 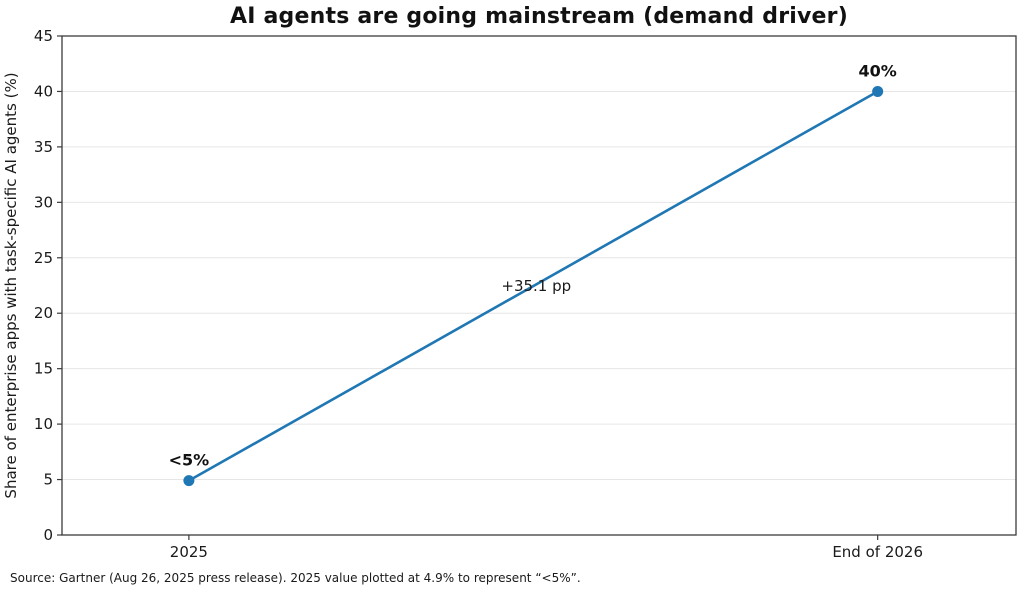 I want to click on x-tick-label: 2025, so click(x=189, y=552).